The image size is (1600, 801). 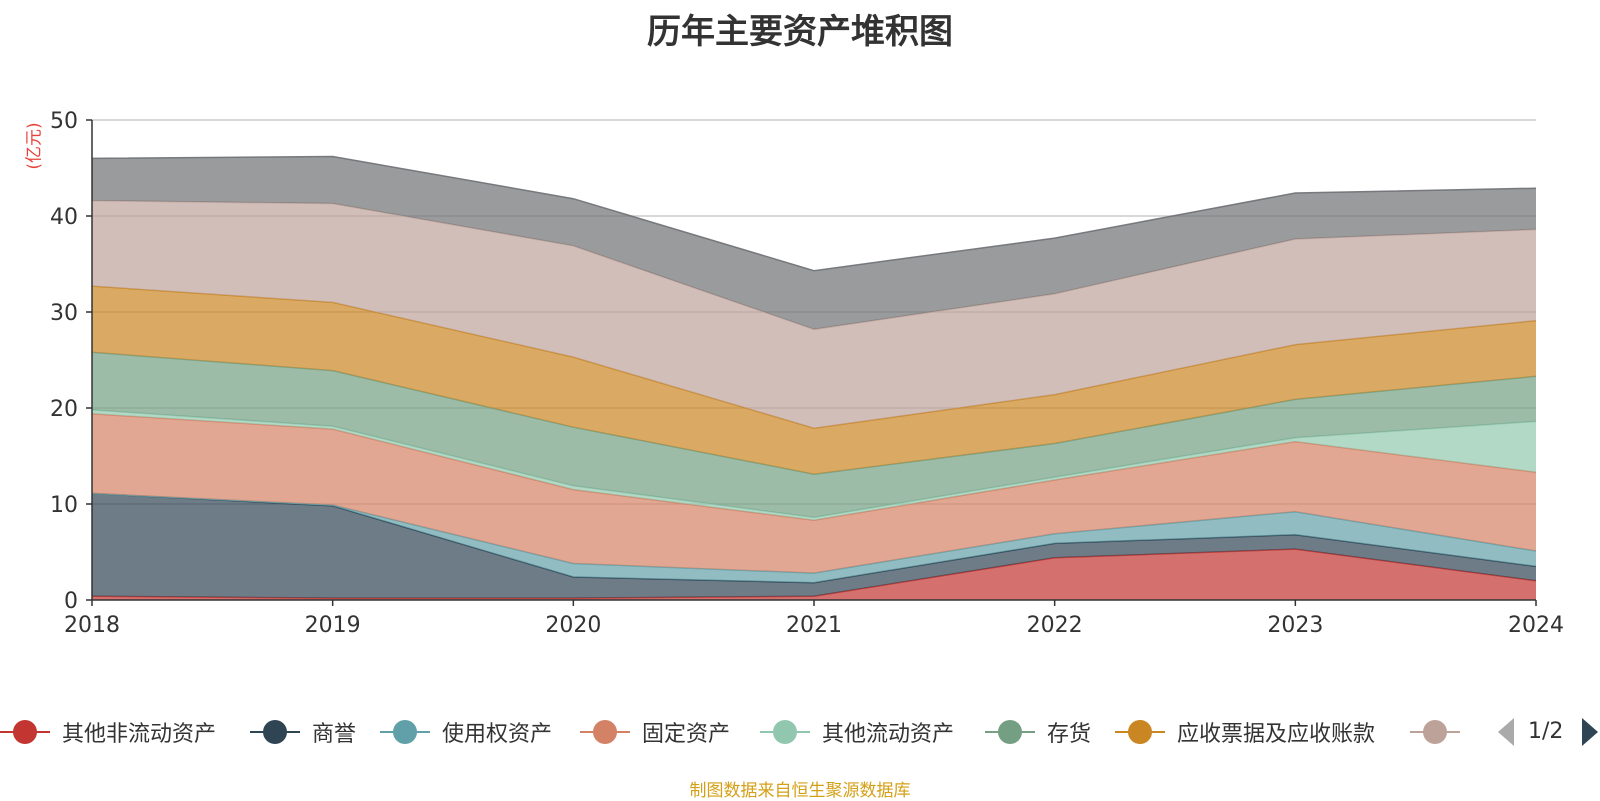 I want to click on legend-label: 其他流动资产, so click(x=888, y=734).